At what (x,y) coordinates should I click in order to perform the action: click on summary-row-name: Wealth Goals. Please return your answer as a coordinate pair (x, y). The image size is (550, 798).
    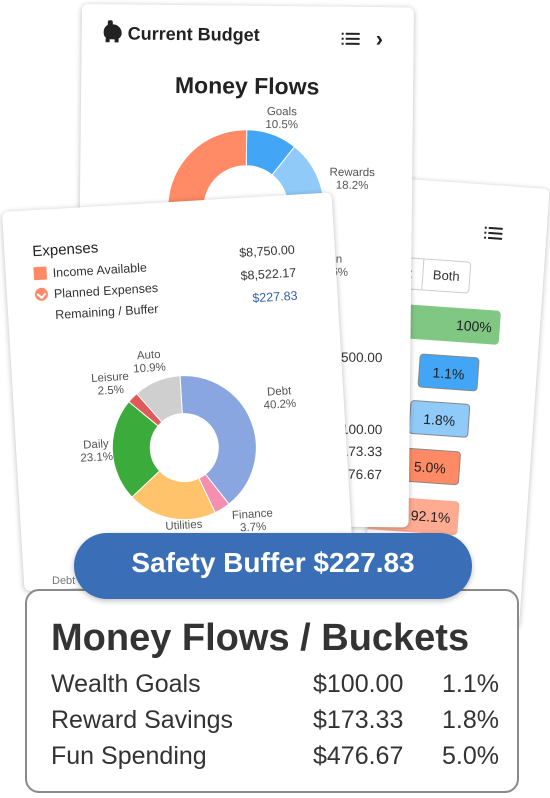
    Looking at the image, I should click on (126, 684).